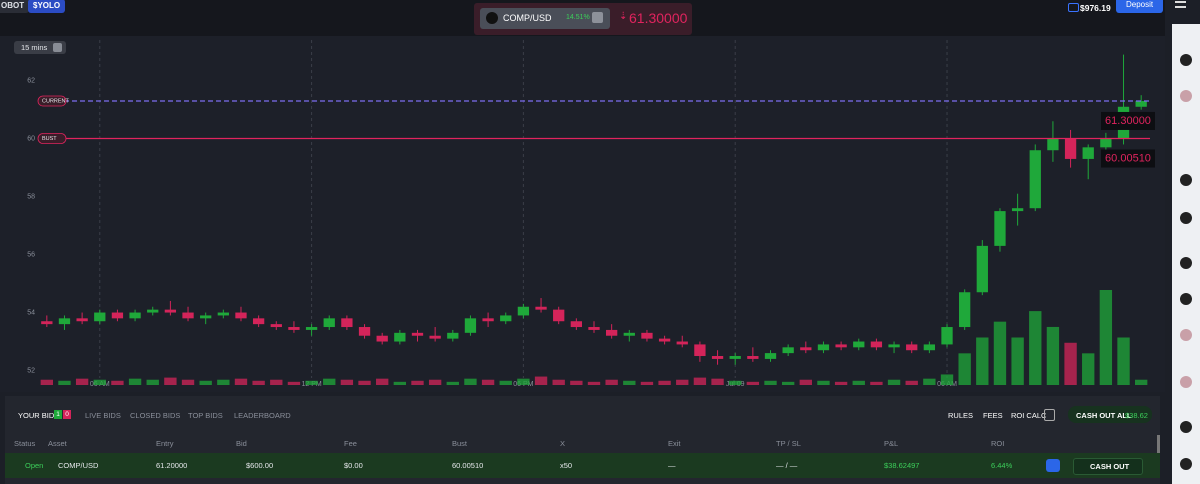  Describe the element at coordinates (492, 18) in the screenshot. I see `asset-icon` at that location.